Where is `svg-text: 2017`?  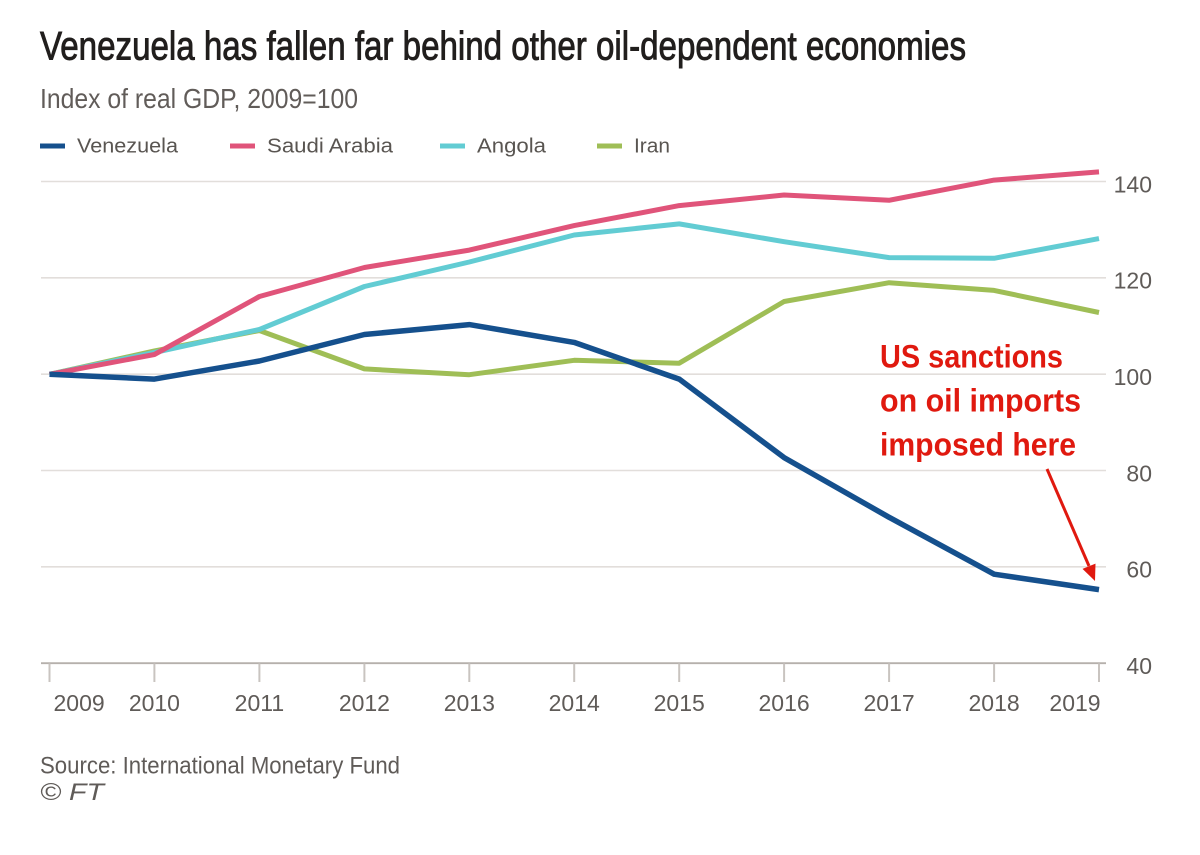
svg-text: 2017 is located at coordinates (889, 703).